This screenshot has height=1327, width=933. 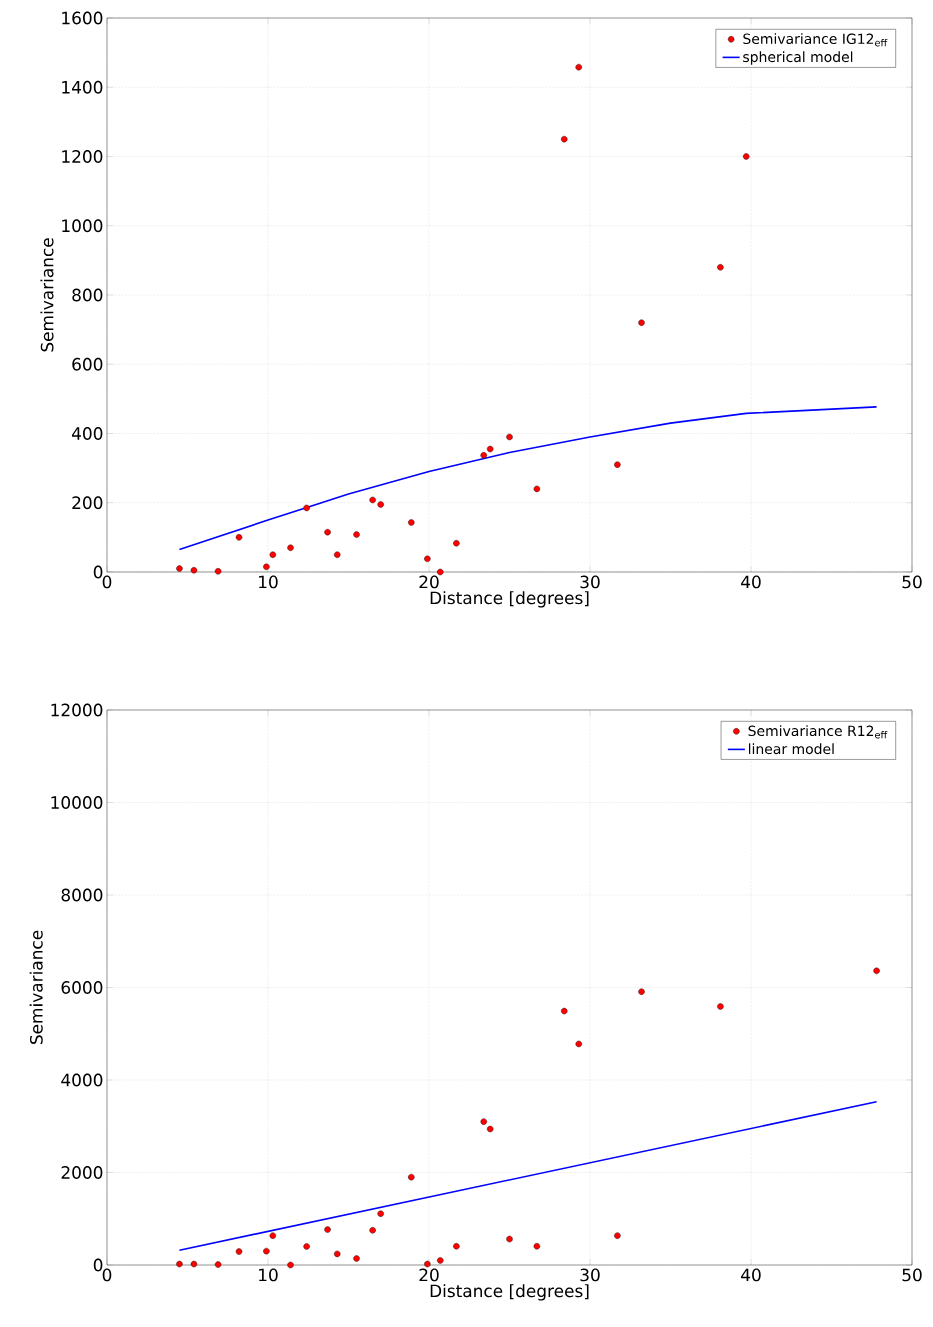 I want to click on y-tick-label: 4000, so click(x=82, y=1080).